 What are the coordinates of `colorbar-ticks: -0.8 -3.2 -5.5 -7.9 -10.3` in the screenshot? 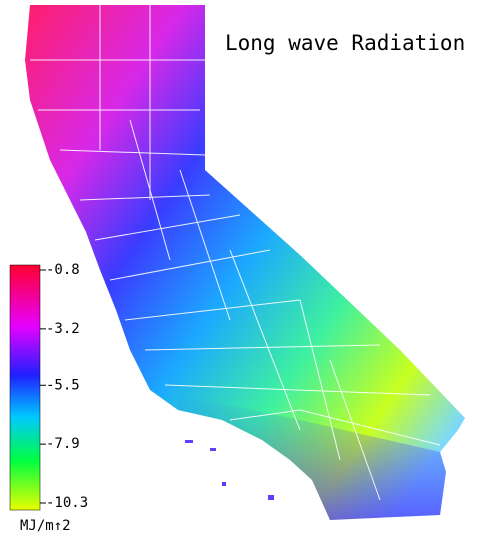 It's located at (64, 386).